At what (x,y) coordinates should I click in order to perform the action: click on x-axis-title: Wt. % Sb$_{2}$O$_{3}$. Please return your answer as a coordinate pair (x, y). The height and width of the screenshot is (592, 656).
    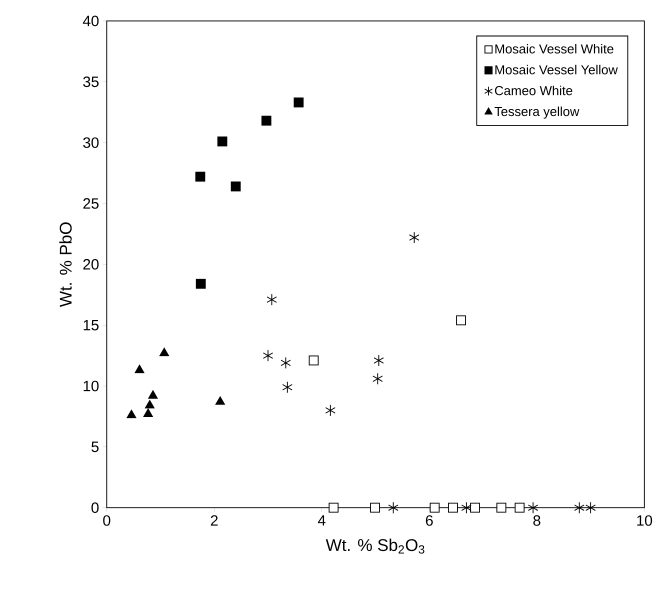
    Looking at the image, I should click on (375, 546).